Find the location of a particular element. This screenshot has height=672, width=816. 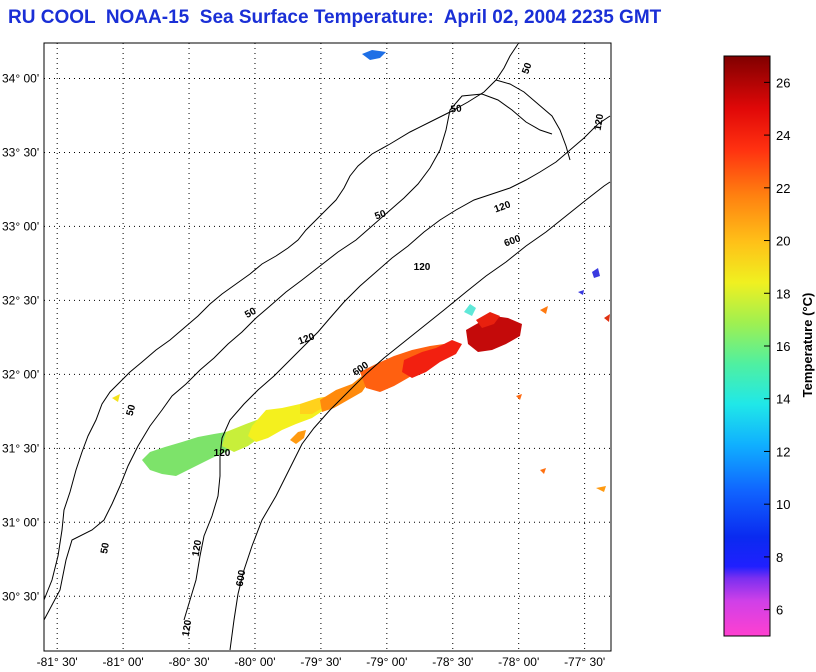

lon-tick-label: -78° 30' is located at coordinates (452, 662).